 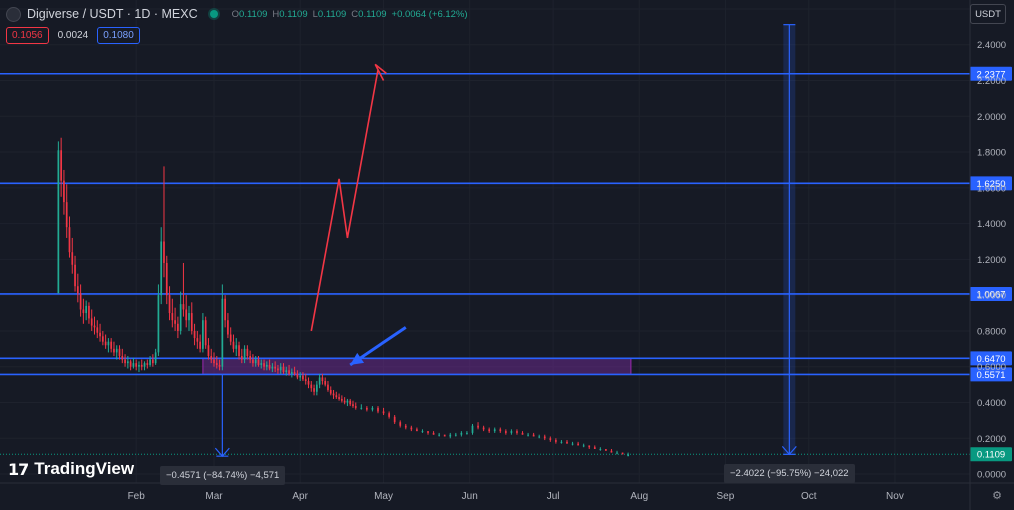 I want to click on level-price-label: 1.6250, so click(x=990, y=184).